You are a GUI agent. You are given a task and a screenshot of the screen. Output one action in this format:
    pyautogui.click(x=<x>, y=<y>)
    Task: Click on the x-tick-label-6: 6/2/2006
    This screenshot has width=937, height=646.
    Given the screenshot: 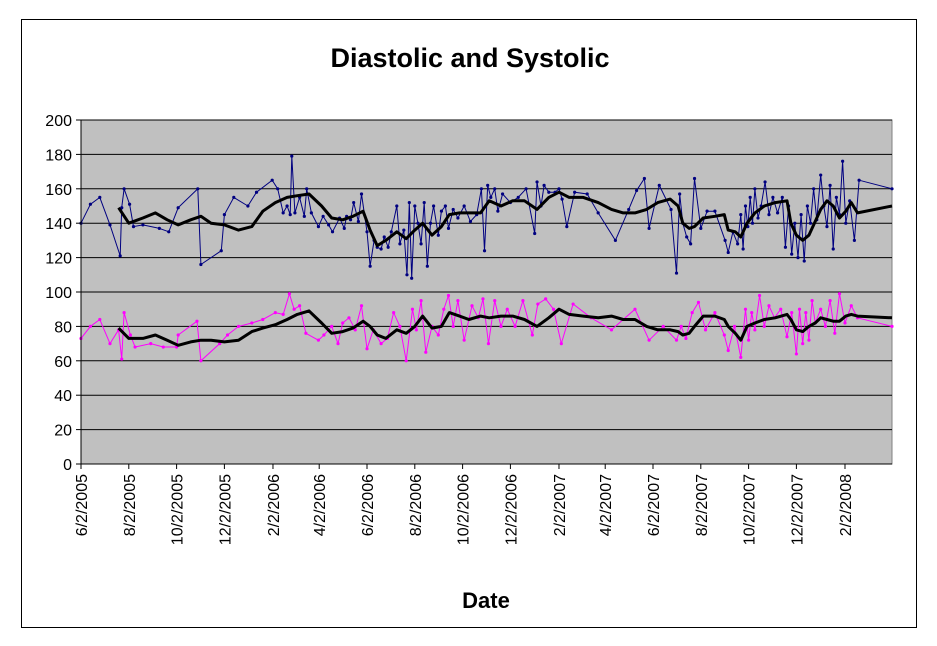 What is the action you would take?
    pyautogui.click(x=368, y=505)
    